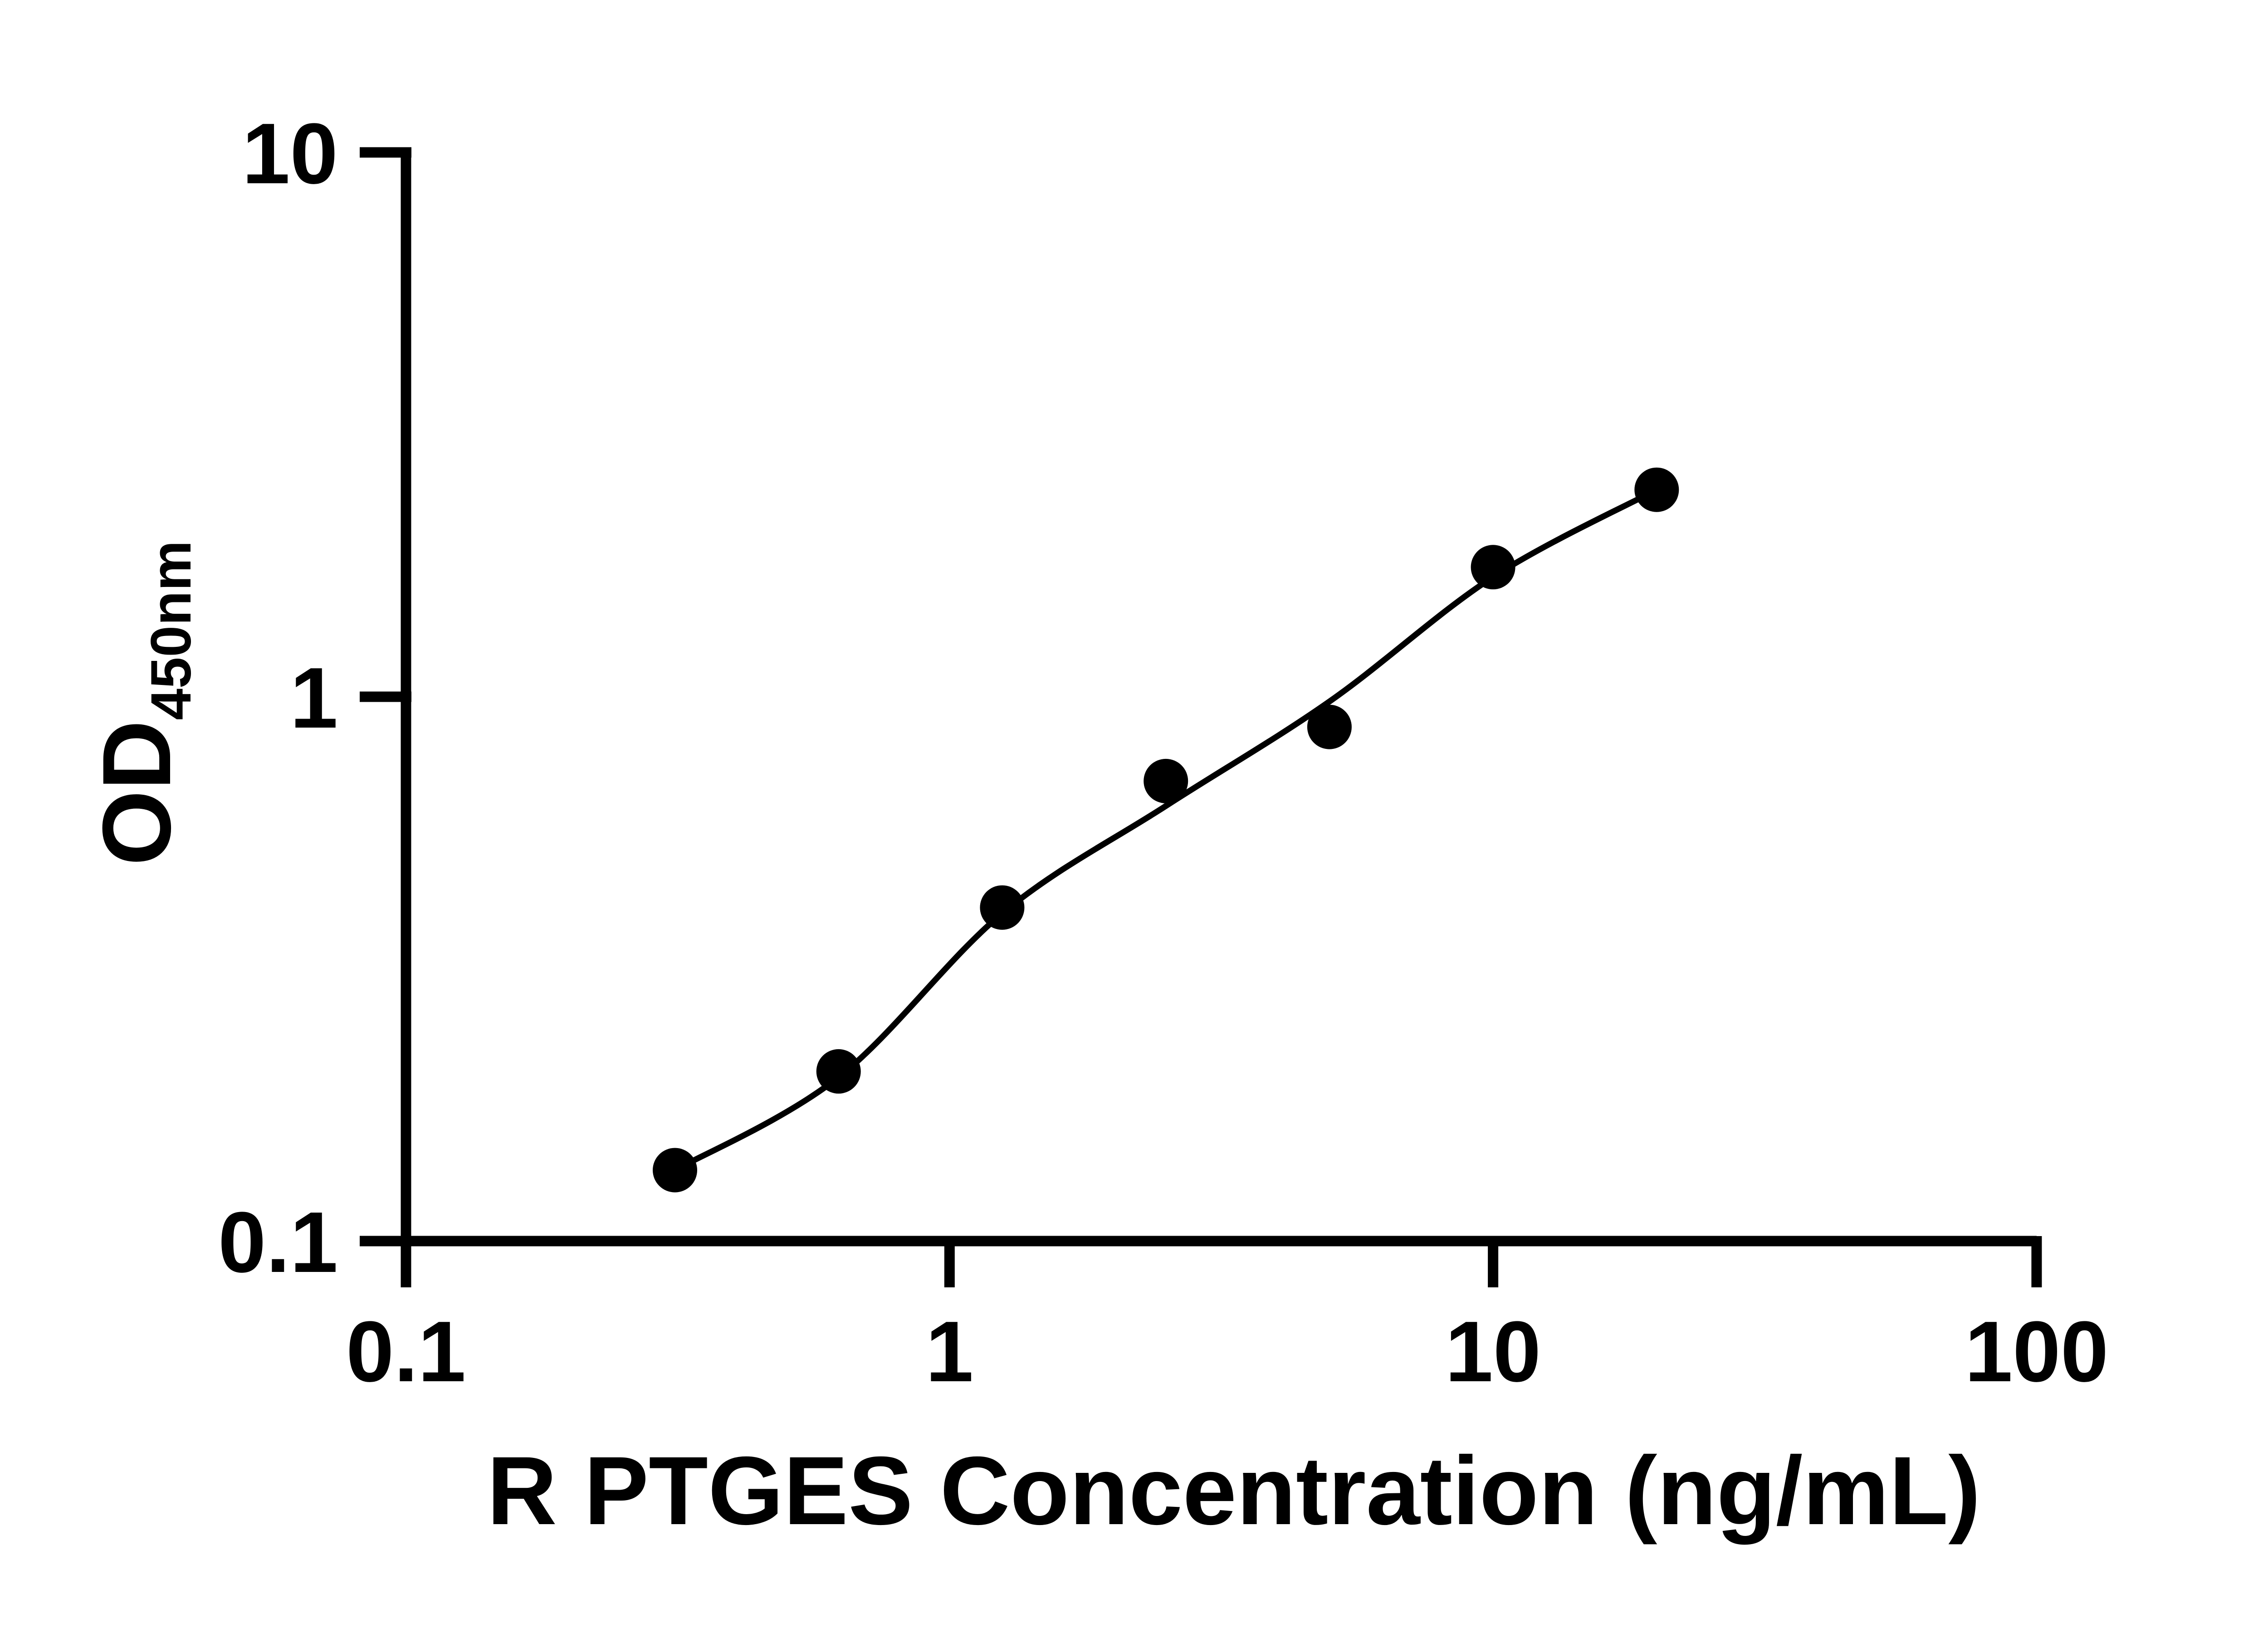 This screenshot has height=1633, width=2268. I want to click on y-axis-title-subscript: 450nm, so click(171, 630).